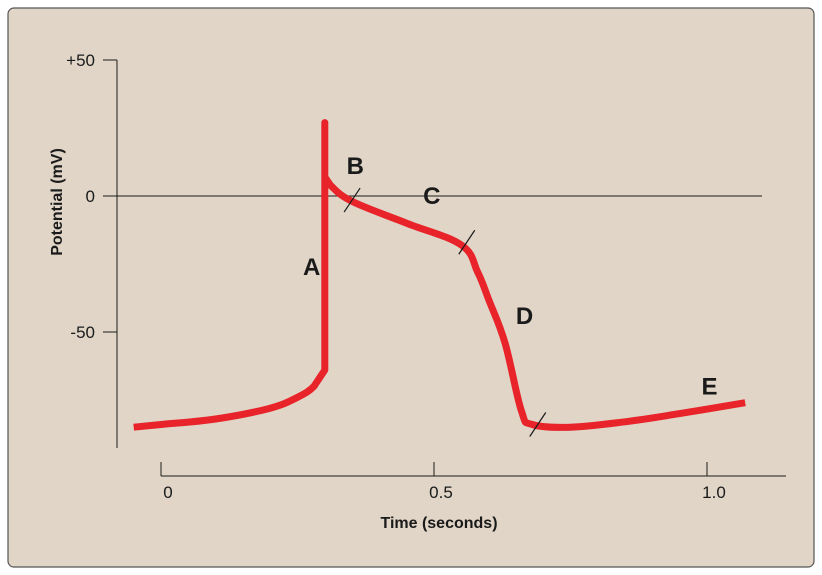  Describe the element at coordinates (438, 523) in the screenshot. I see `x-axis-title: Time (seconds)` at that location.